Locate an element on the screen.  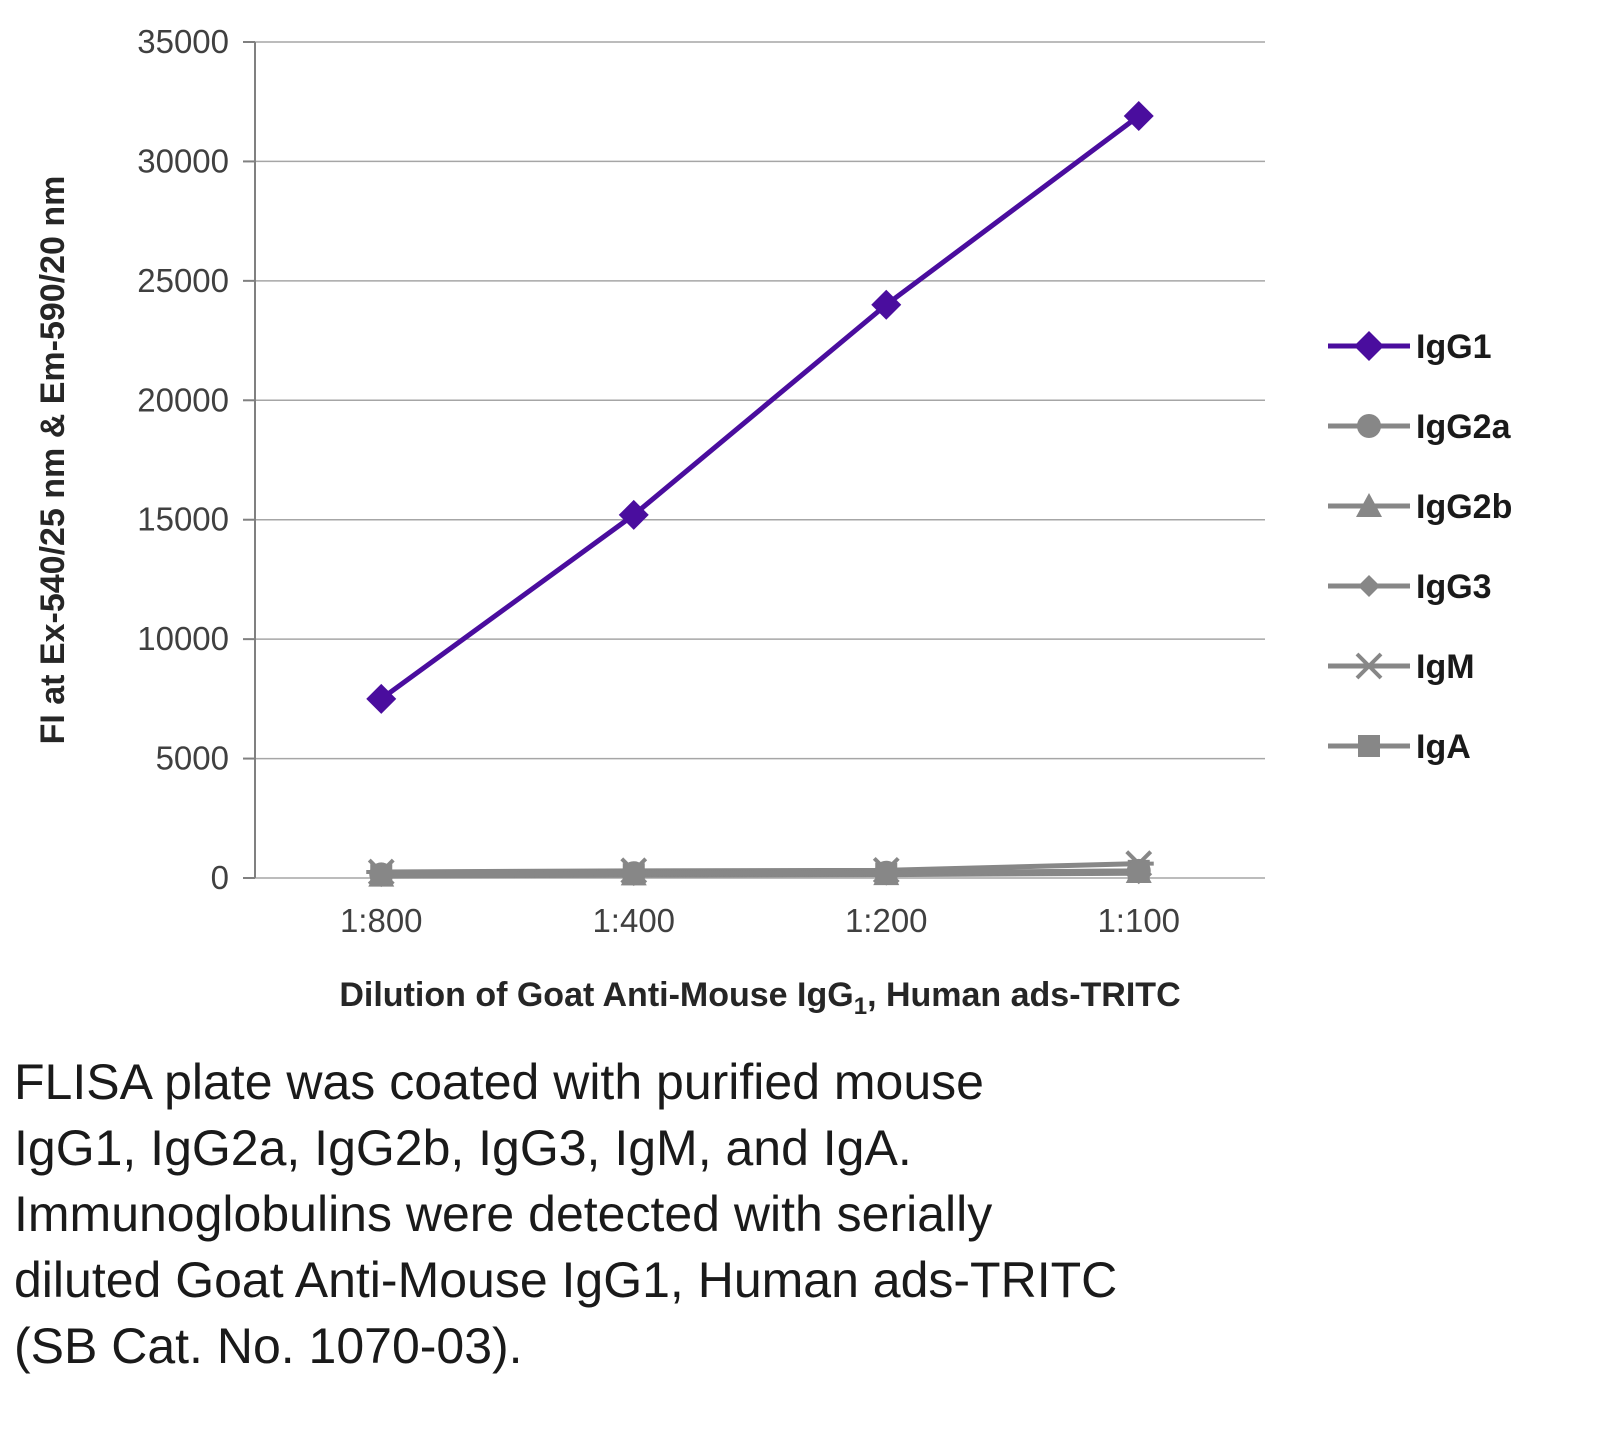
y-tick-label: 5000 is located at coordinates (192, 758).